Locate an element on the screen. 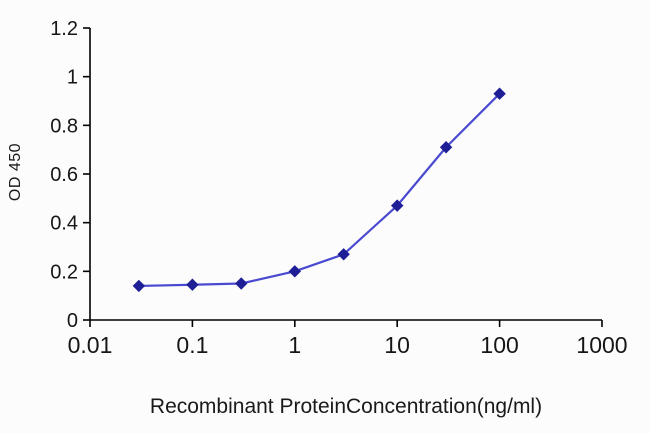  x-axis-title: Recombinant ProteinConcentration(ng/ml) is located at coordinates (346, 406).